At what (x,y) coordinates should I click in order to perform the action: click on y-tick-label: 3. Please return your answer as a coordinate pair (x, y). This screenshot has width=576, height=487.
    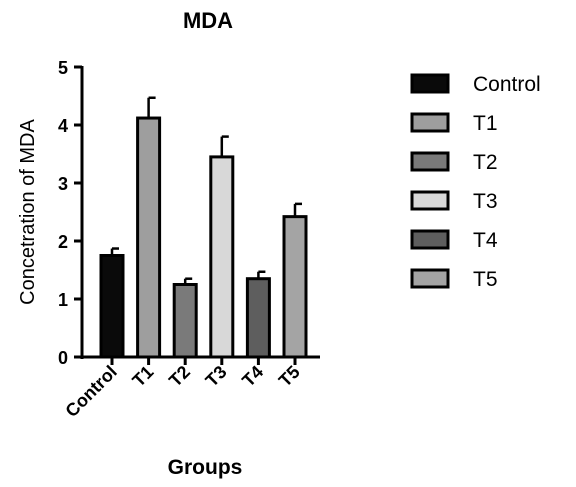
    Looking at the image, I should click on (63, 184).